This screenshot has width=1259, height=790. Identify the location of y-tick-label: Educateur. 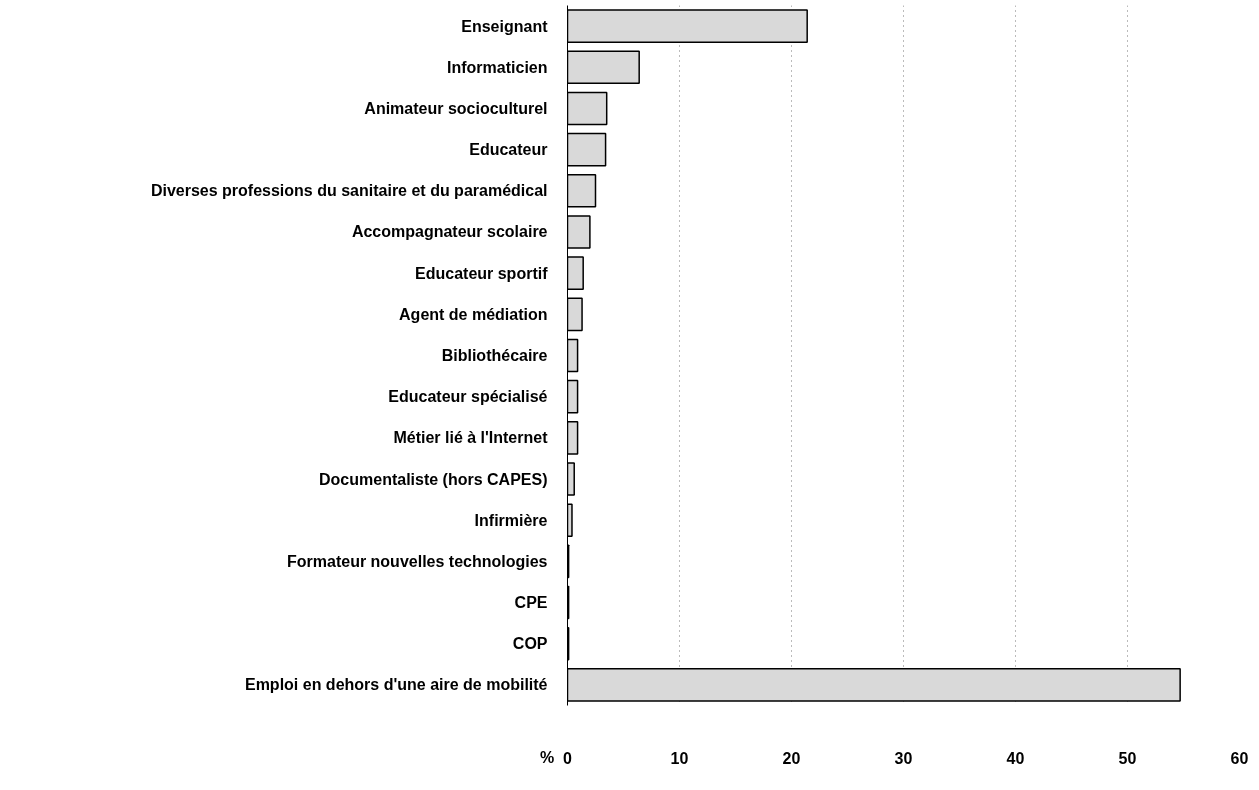
(508, 150).